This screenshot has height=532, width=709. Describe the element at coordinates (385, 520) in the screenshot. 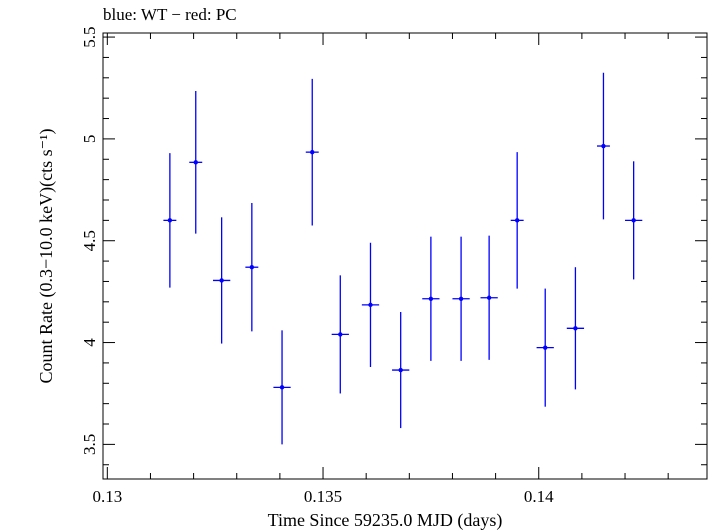

I see `x-axis-label: Time Since 59235.0 MJD (days)` at that location.